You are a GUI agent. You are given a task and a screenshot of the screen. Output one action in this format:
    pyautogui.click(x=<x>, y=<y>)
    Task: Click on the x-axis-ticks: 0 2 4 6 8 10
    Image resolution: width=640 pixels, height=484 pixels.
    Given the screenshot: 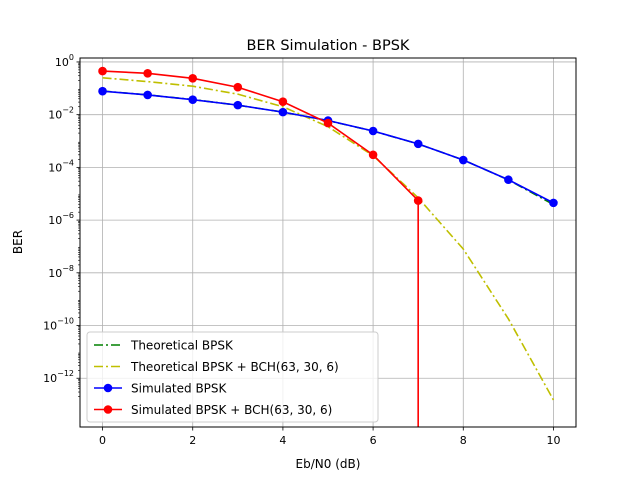 What is the action you would take?
    pyautogui.click(x=329, y=437)
    